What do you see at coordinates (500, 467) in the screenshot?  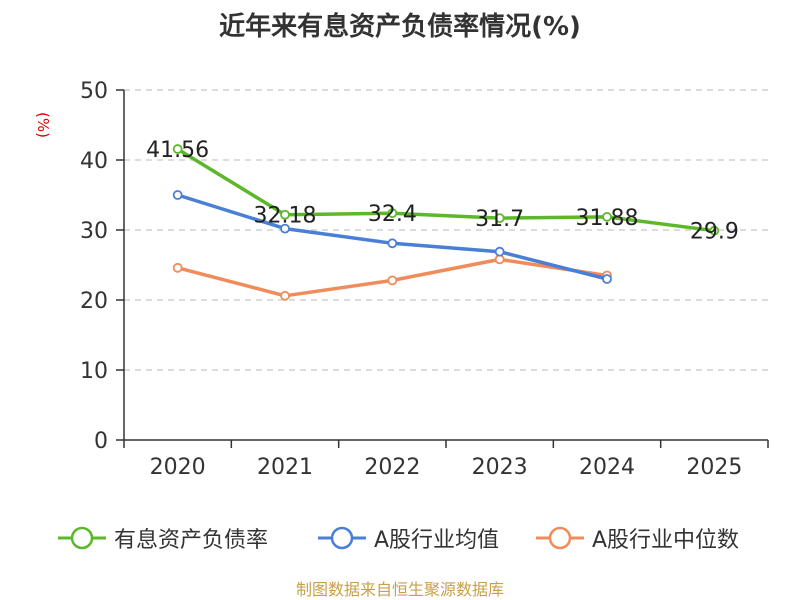 I see `x-tick-label: 2023` at bounding box center [500, 467].